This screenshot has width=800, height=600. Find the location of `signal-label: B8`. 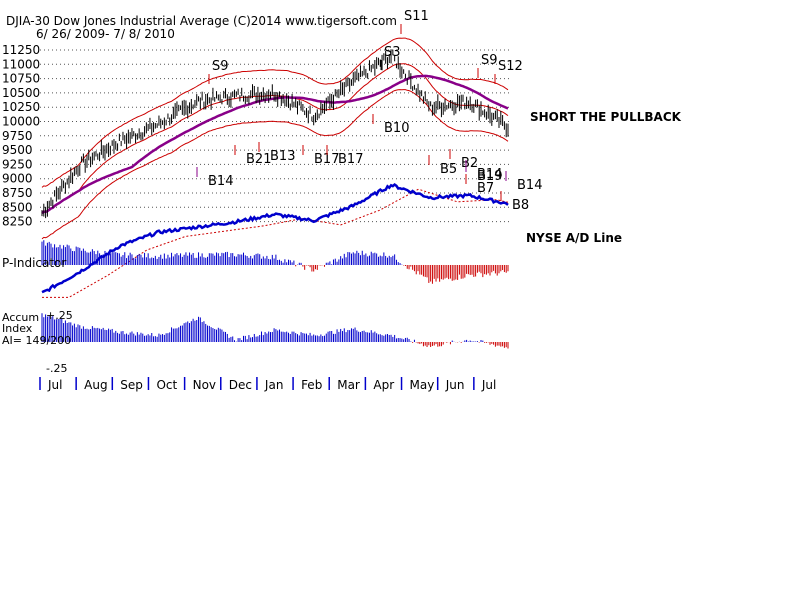

signal-label: B8 is located at coordinates (520, 205).